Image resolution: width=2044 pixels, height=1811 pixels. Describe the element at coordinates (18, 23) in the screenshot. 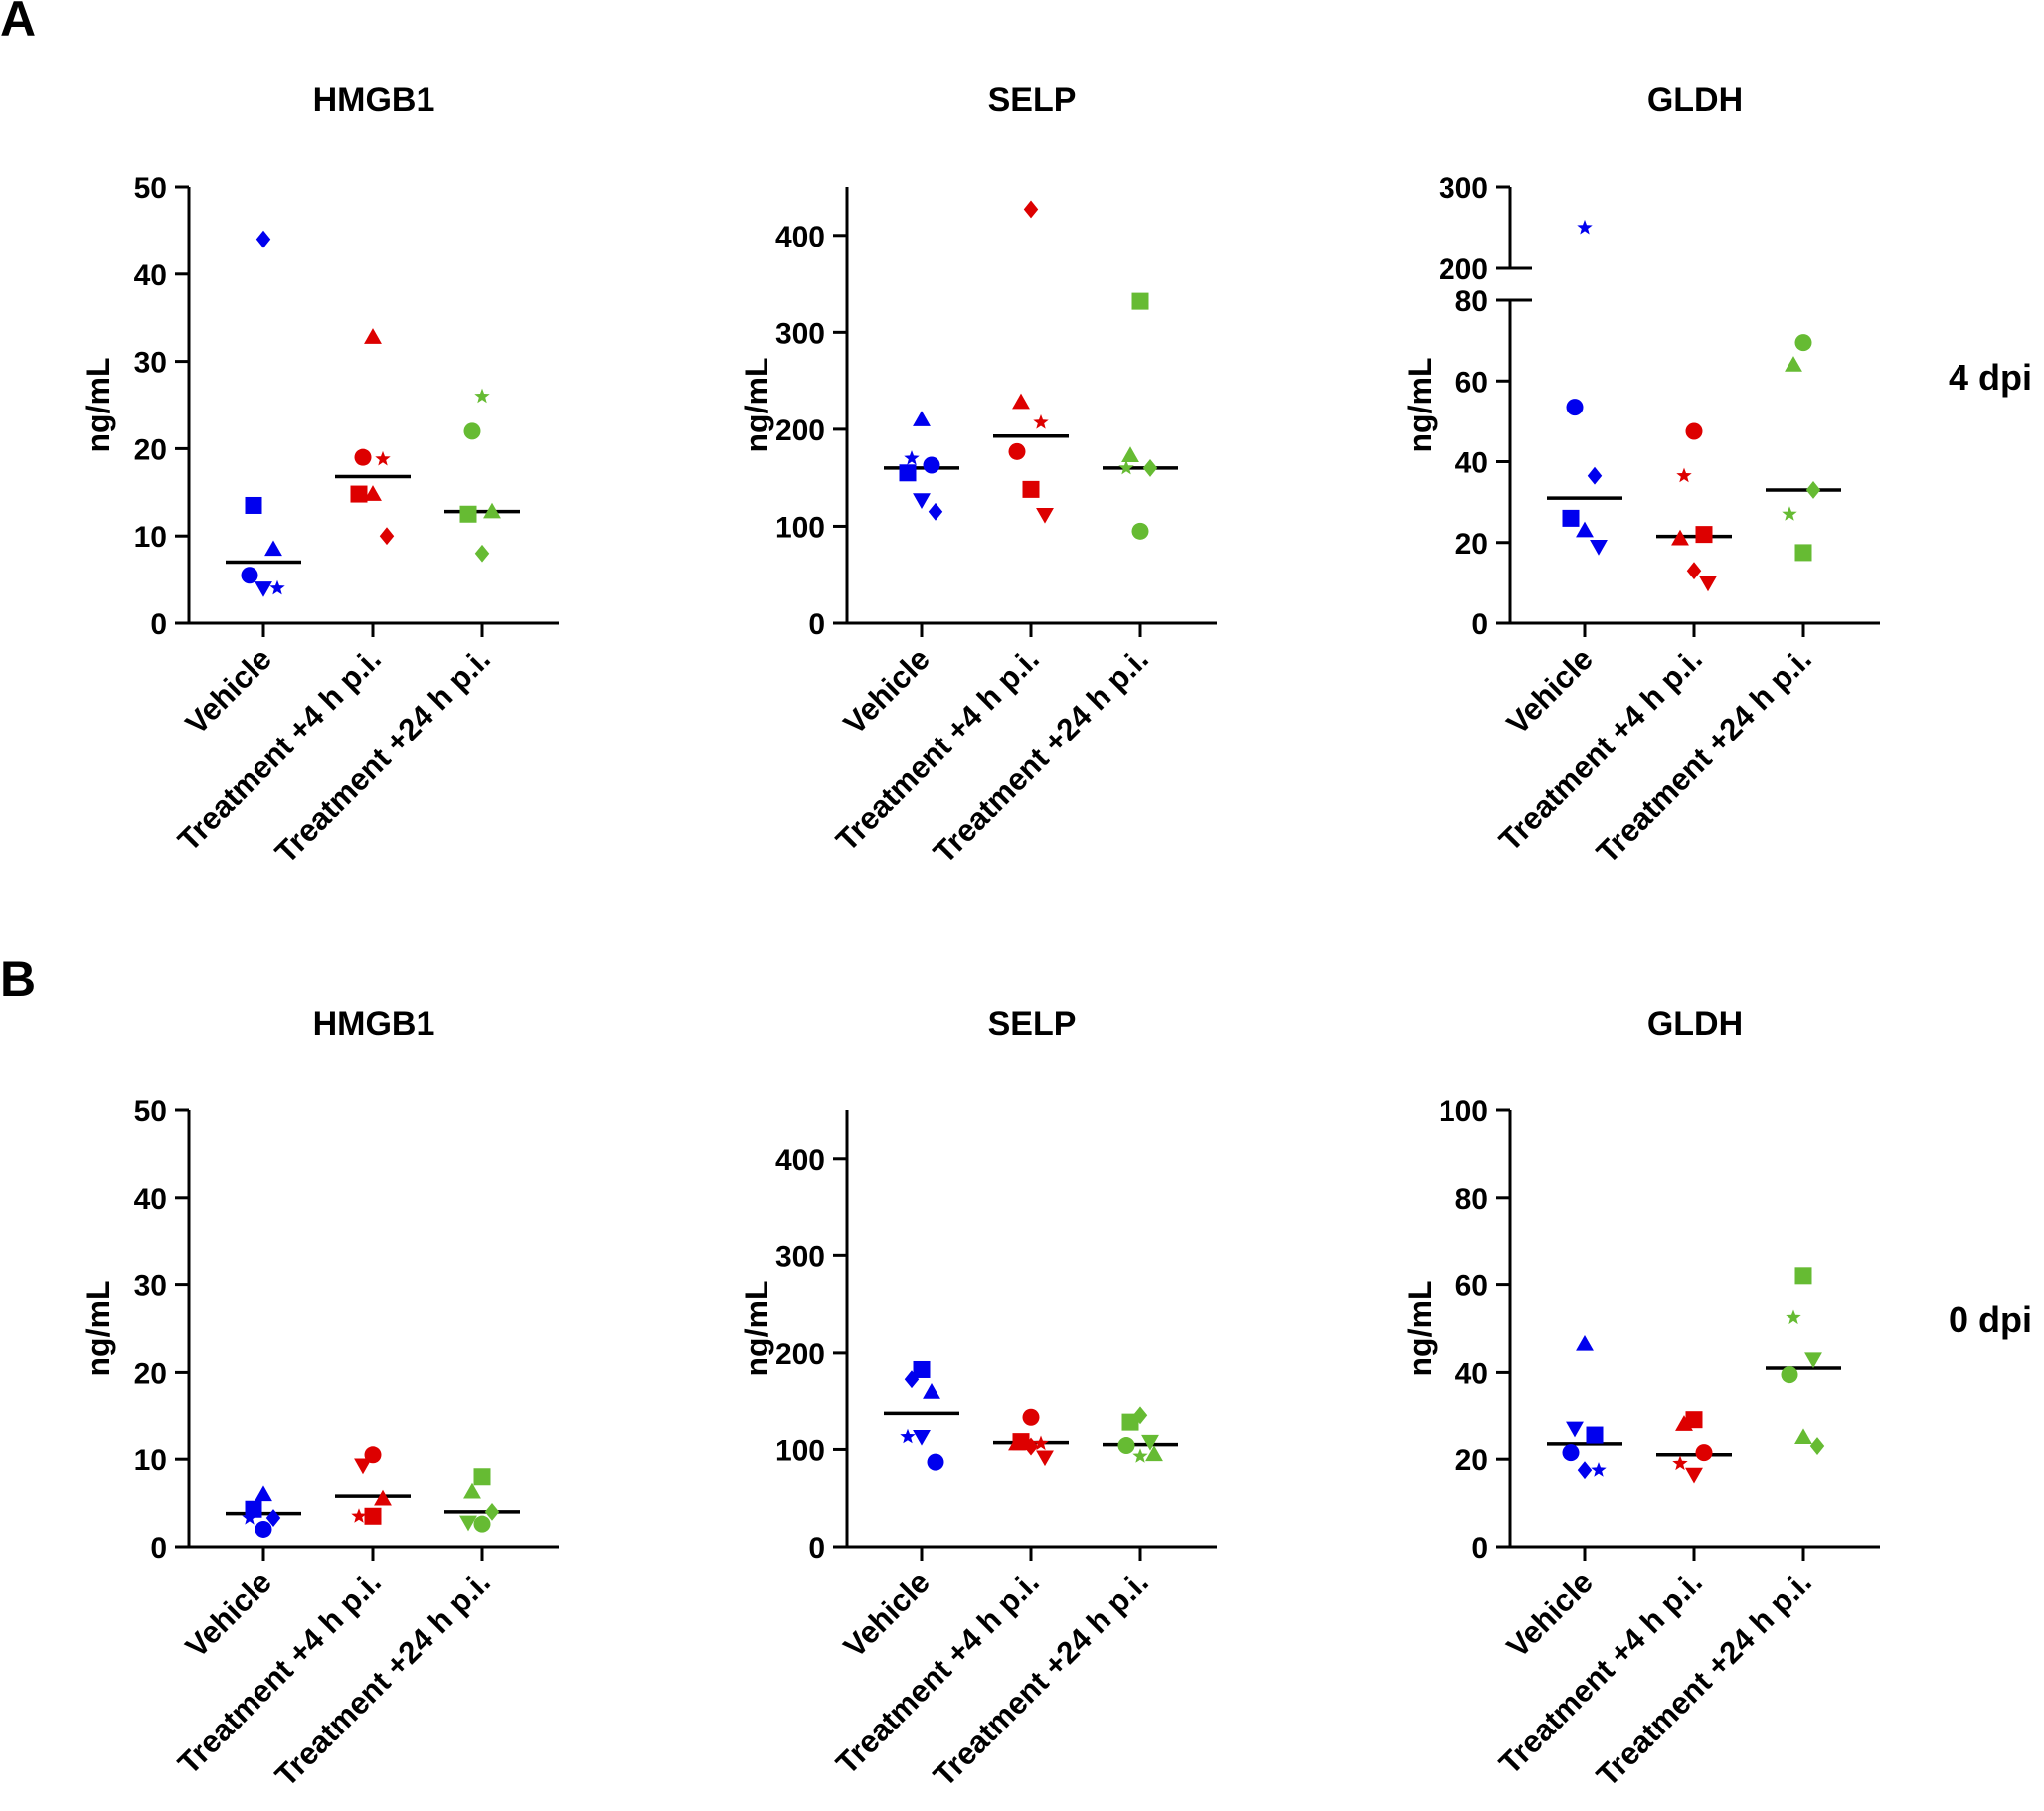

I see `panel-letter-a: A` at that location.